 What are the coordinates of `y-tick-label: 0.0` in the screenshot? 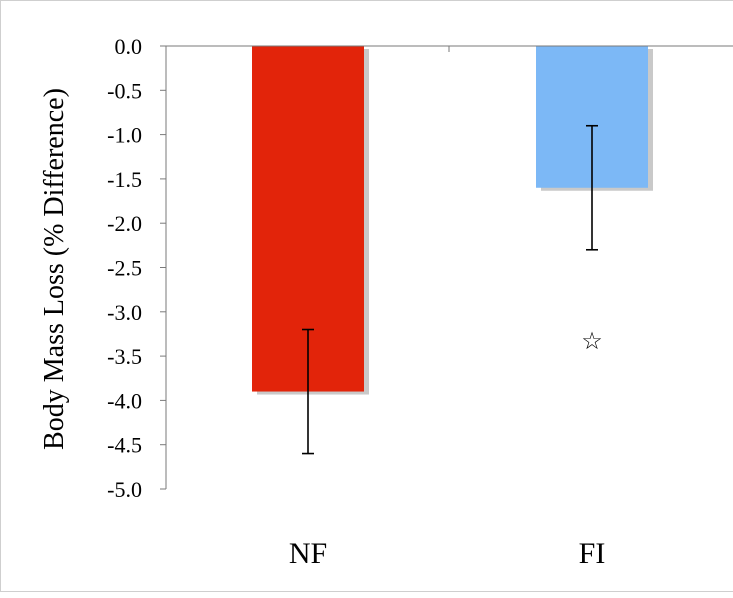 It's located at (129, 46).